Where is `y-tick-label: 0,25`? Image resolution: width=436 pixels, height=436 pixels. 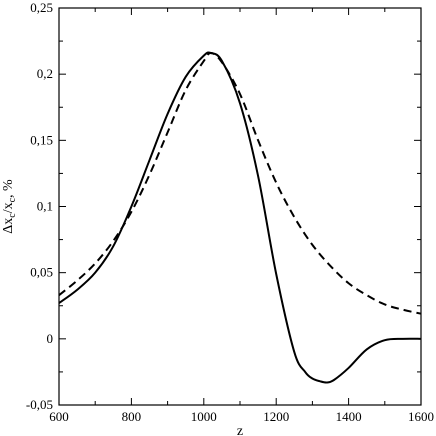
y-tick-label: 0,25 is located at coordinates (41, 7).